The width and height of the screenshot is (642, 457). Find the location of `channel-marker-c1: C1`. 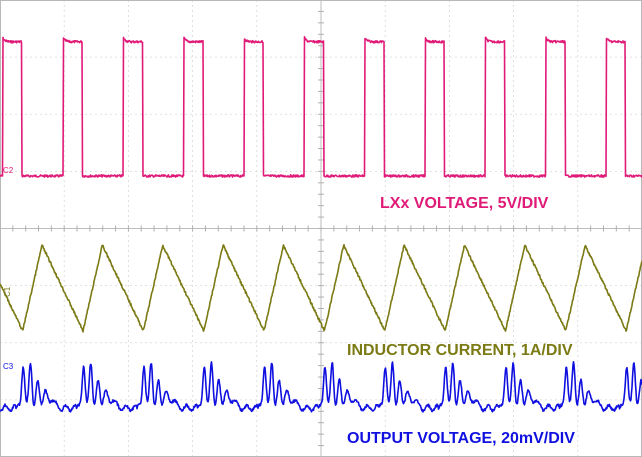

channel-marker-c1: C1 is located at coordinates (7, 291).